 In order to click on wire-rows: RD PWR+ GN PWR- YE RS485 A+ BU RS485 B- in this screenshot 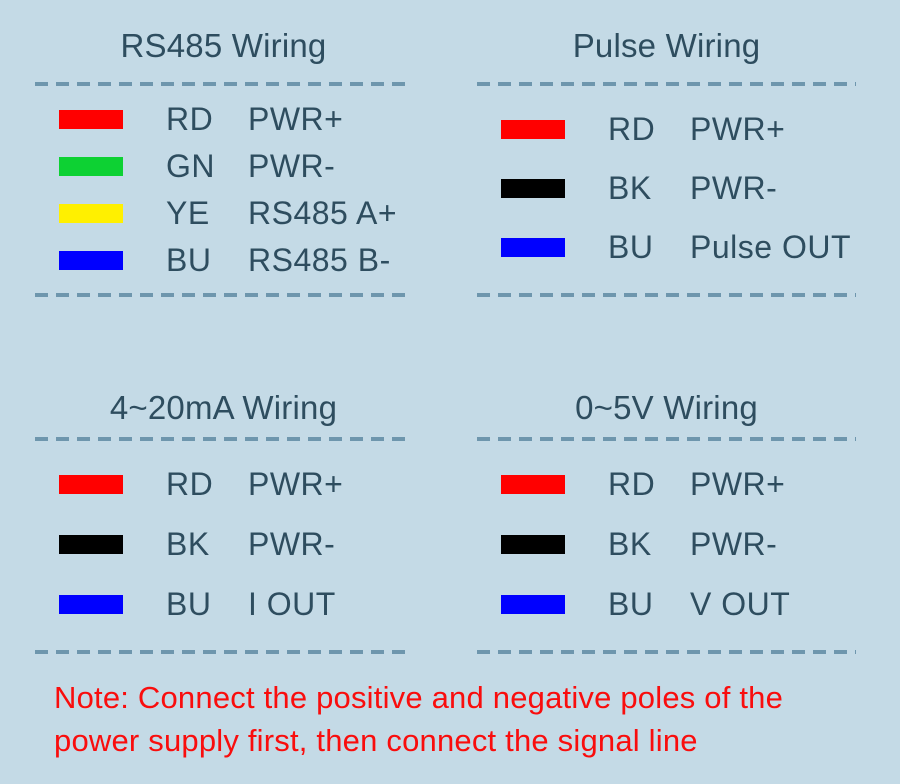, I will do `click(223, 190)`.